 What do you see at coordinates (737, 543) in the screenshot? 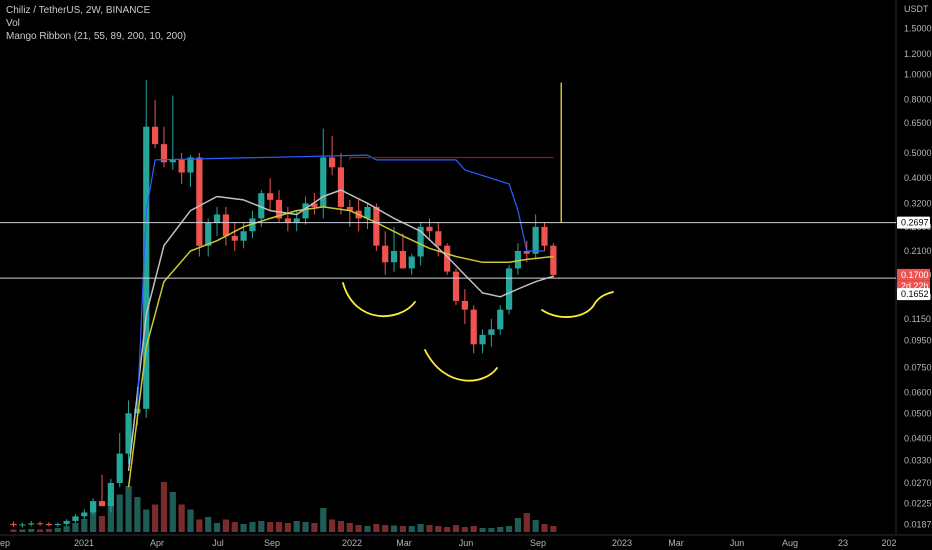
I see `time-tick-label: Jun` at bounding box center [737, 543].